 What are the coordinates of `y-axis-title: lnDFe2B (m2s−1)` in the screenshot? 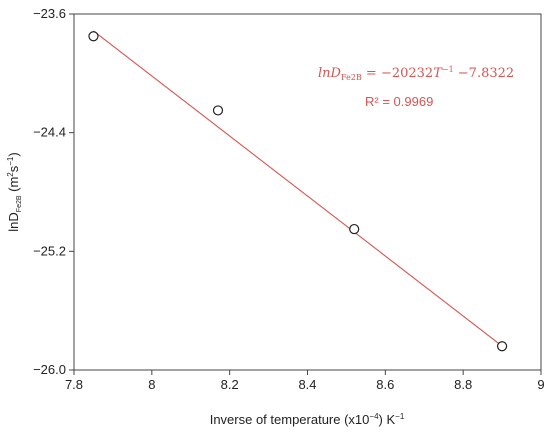 It's located at (14, 191).